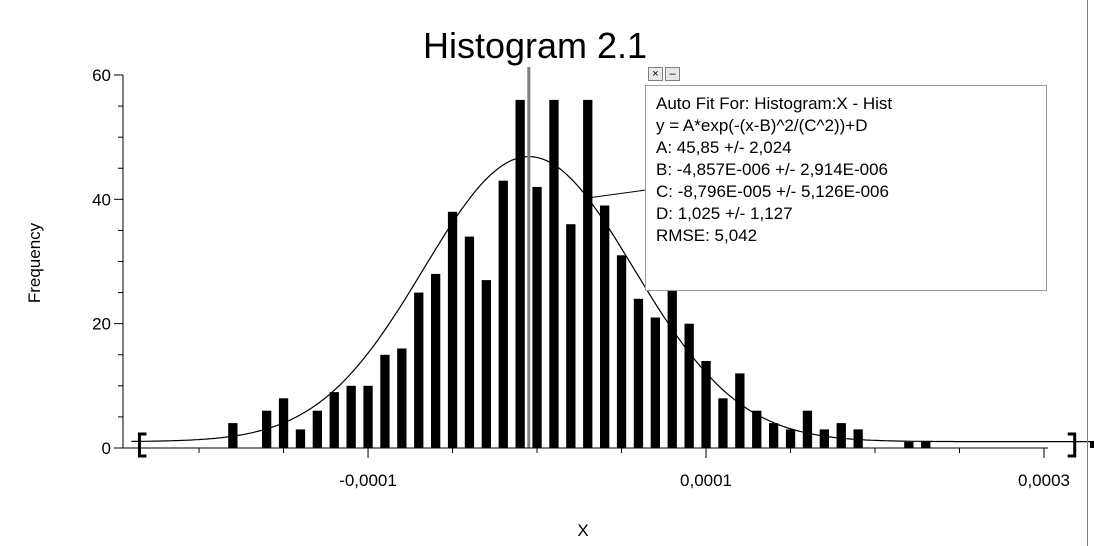  What do you see at coordinates (142, 445) in the screenshot?
I see `left-range-bracket` at bounding box center [142, 445].